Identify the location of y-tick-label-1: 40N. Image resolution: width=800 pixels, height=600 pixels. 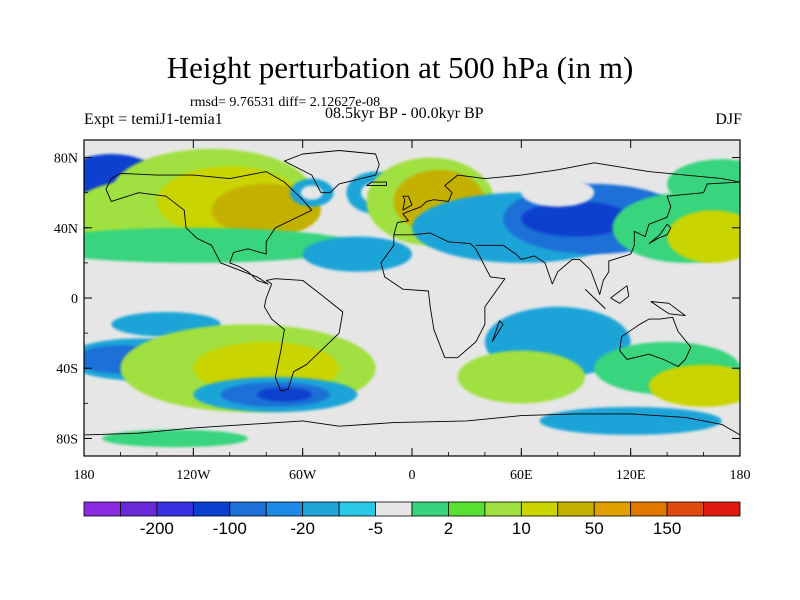
(66, 229).